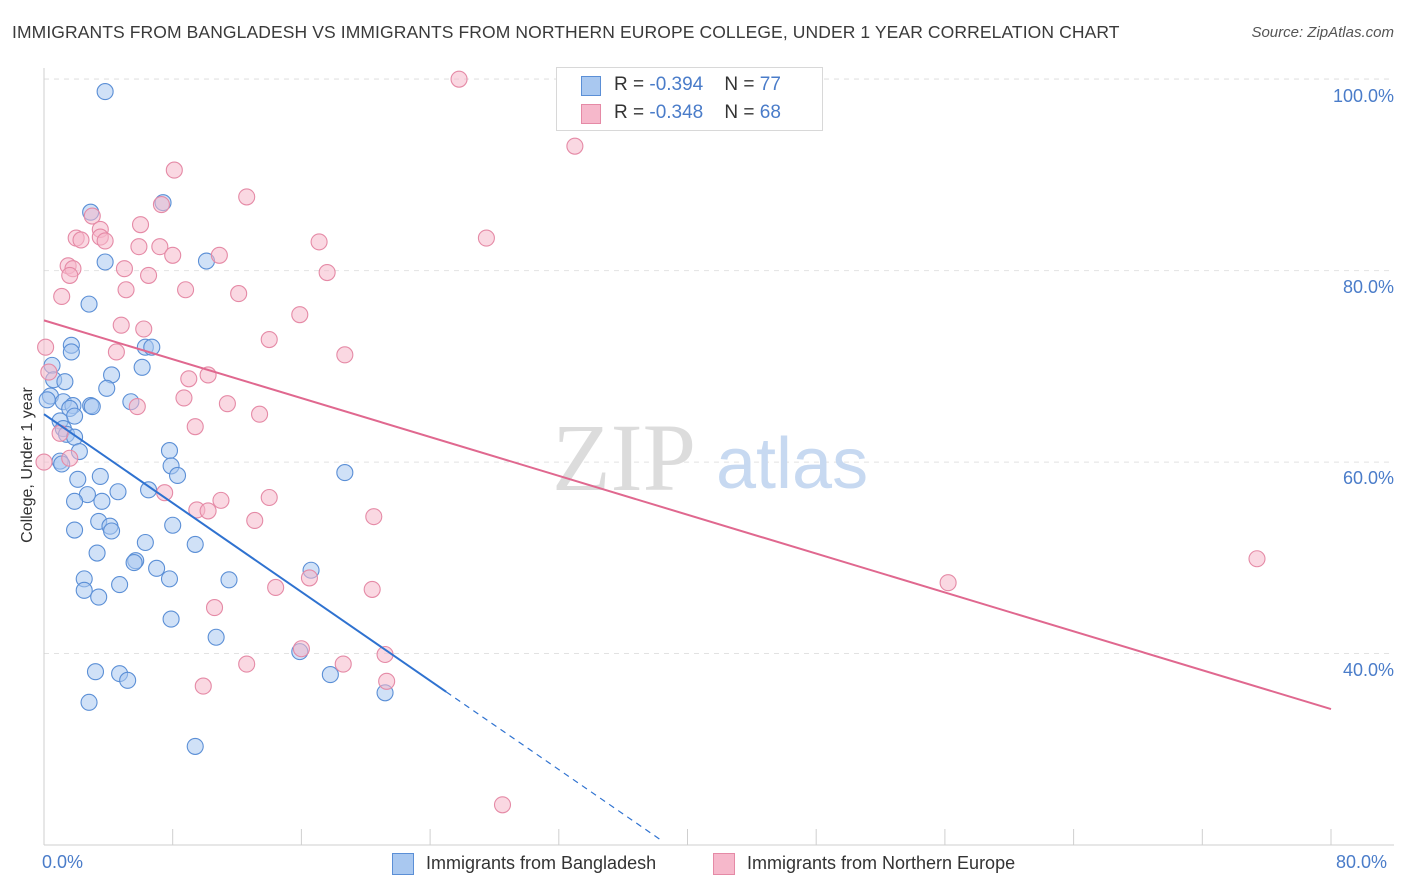 This screenshot has height=892, width=1406. What do you see at coordinates (1368, 670) in the screenshot?
I see `y-tick-label: 40.0%` at bounding box center [1368, 670].